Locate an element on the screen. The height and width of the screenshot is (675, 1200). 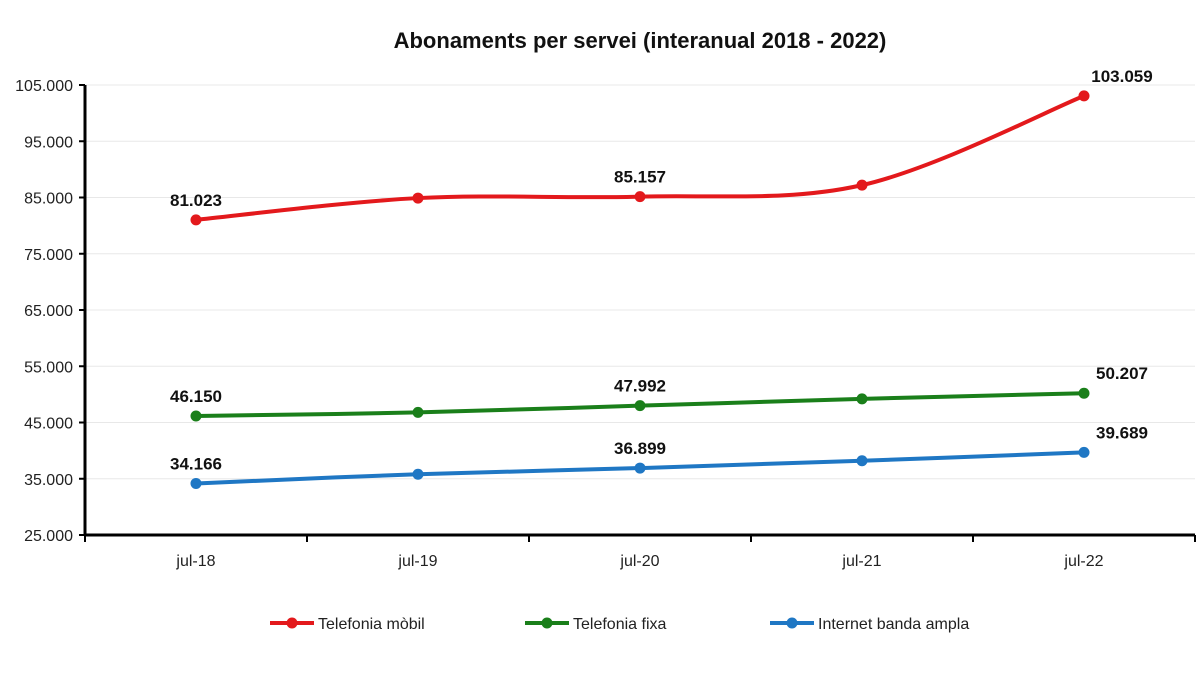
x-tick-label: jul-21 is located at coordinates (861, 561).